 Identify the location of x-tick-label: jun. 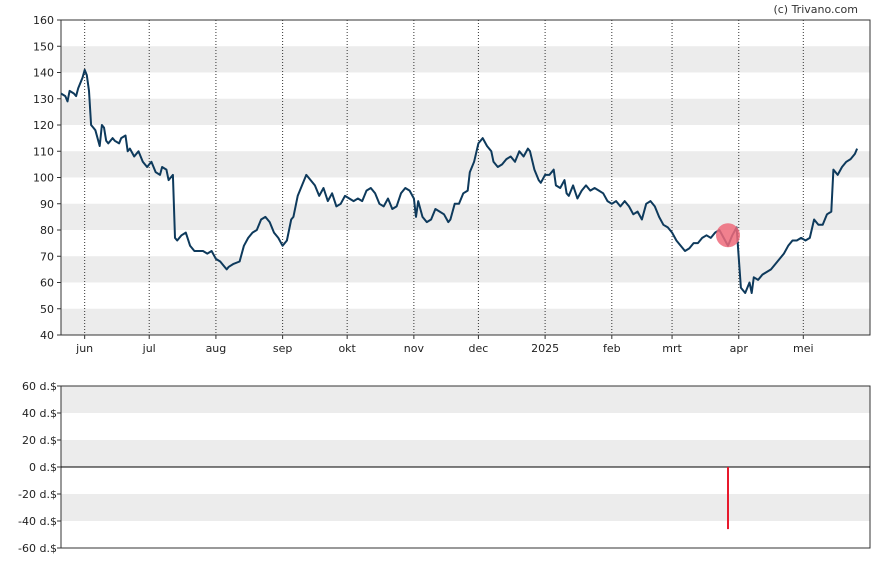
(84, 348).